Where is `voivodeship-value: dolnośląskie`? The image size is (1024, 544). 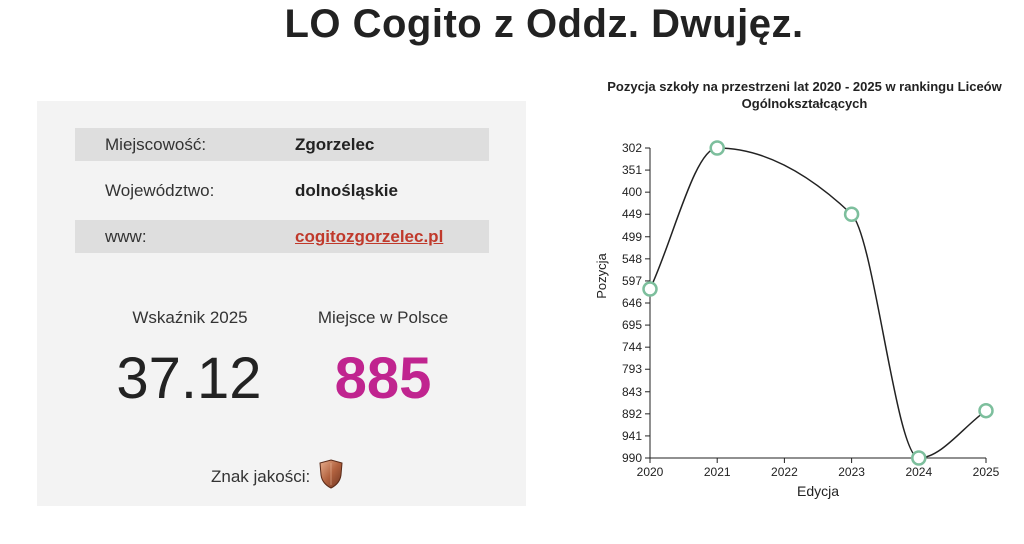 voivodeship-value: dolnośląskie is located at coordinates (346, 190).